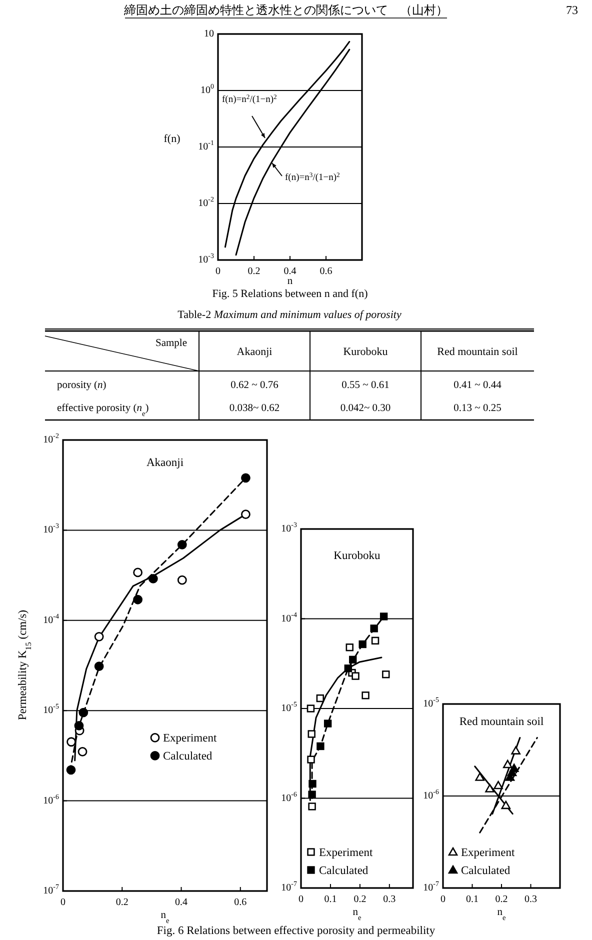  Describe the element at coordinates (478, 408) in the screenshot. I see `text: 0.13 ~ 0.25` at that location.